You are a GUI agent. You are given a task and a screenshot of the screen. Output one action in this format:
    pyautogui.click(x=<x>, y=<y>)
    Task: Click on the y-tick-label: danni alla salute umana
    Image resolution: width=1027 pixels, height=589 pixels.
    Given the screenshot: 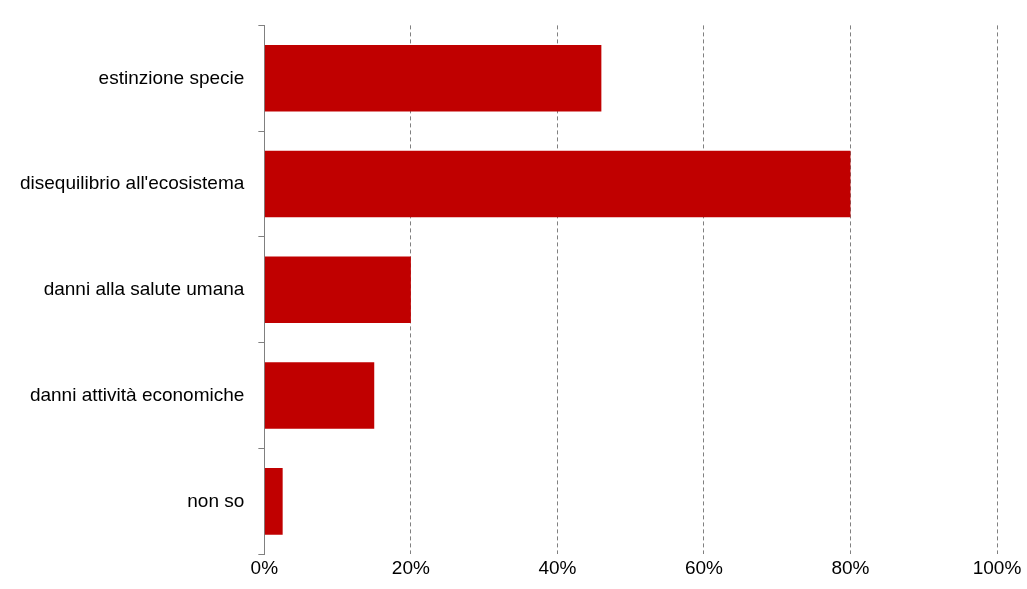 What is the action you would take?
    pyautogui.click(x=144, y=289)
    